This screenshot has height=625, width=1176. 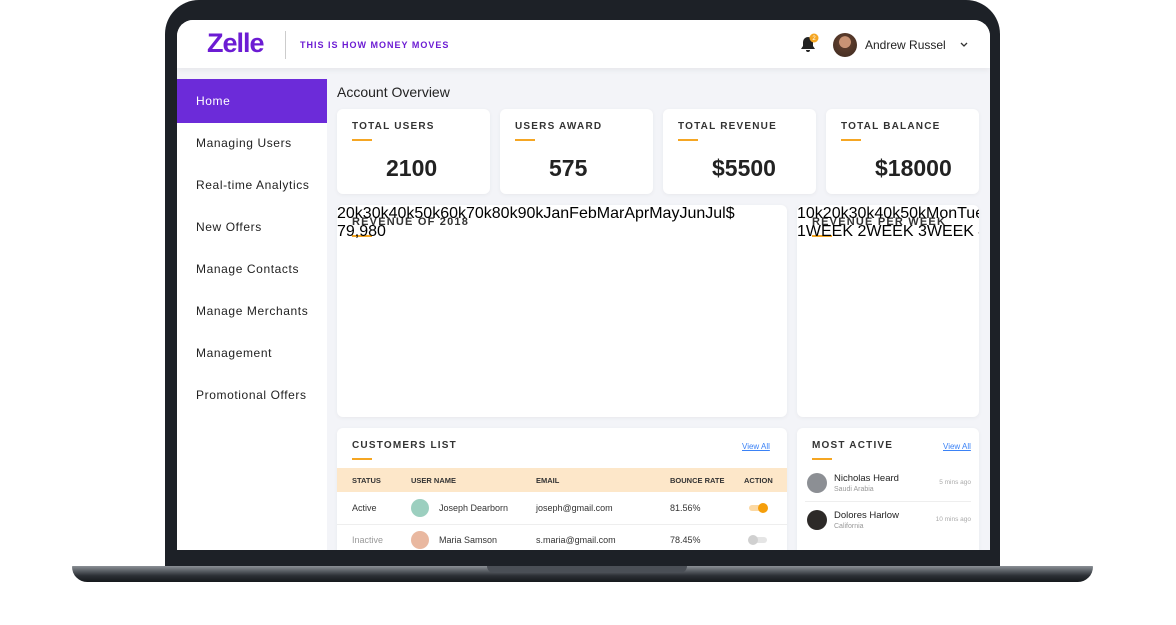 What do you see at coordinates (285, 45) in the screenshot?
I see `divider` at bounding box center [285, 45].